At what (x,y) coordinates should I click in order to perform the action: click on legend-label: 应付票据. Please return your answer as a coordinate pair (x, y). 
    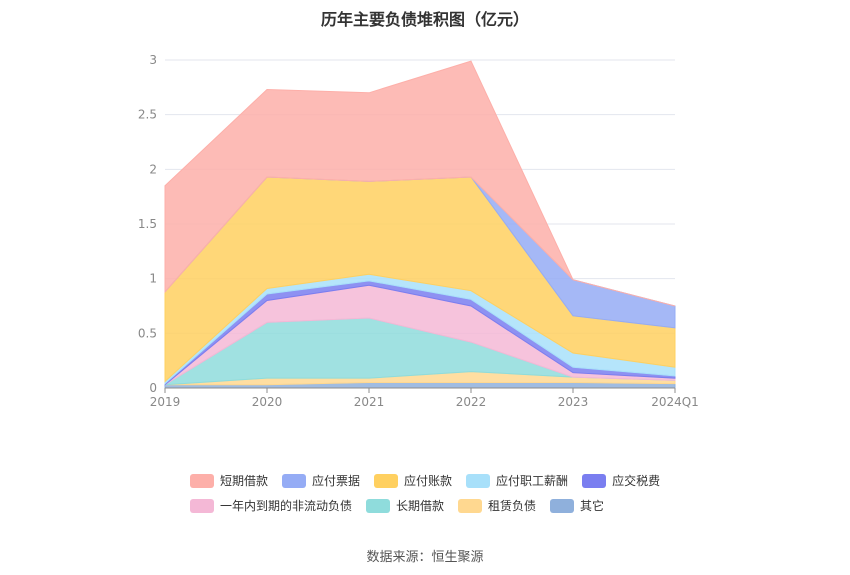
    Looking at the image, I should click on (336, 481).